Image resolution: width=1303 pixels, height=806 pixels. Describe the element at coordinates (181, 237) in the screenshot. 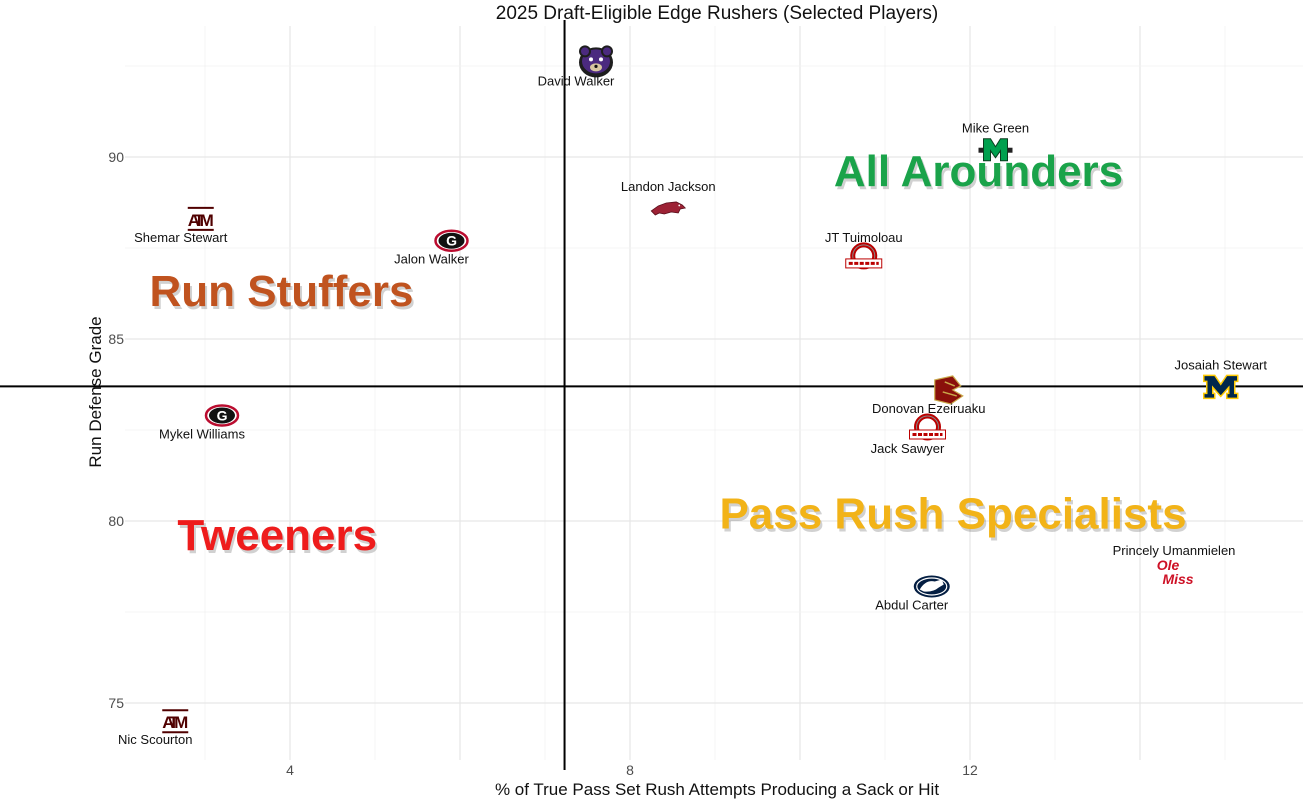

I see `point-label: Shemar Stewart` at that location.